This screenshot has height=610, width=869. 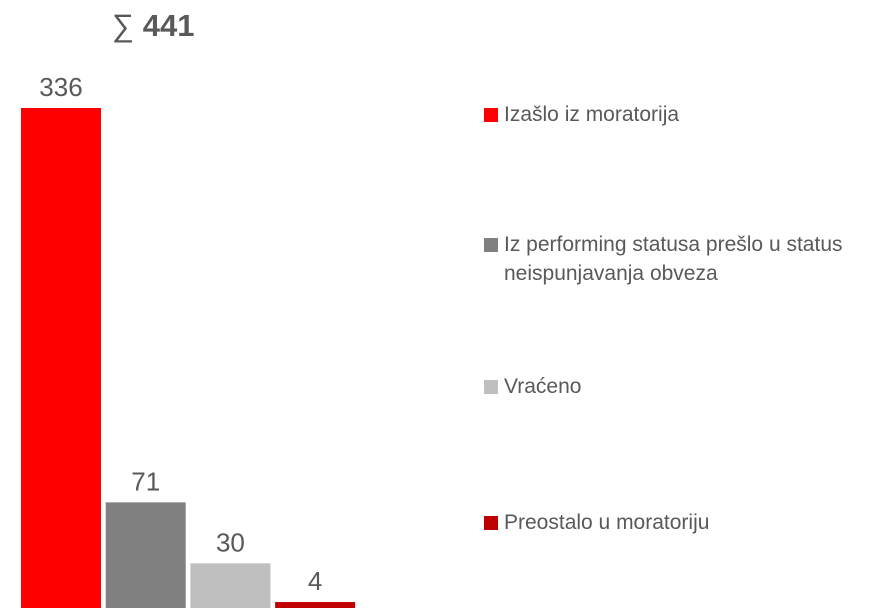 What do you see at coordinates (671, 386) in the screenshot?
I see `legend-item: Vraćeno` at bounding box center [671, 386].